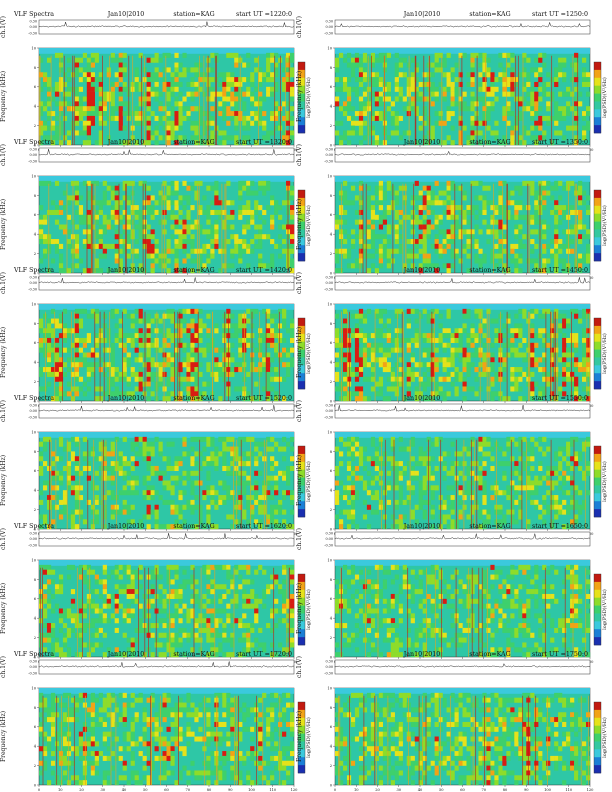 This screenshot has height=792, width=612. Describe the element at coordinates (32, 162) in the screenshot. I see `voltage-tick-label: -0.30` at that location.